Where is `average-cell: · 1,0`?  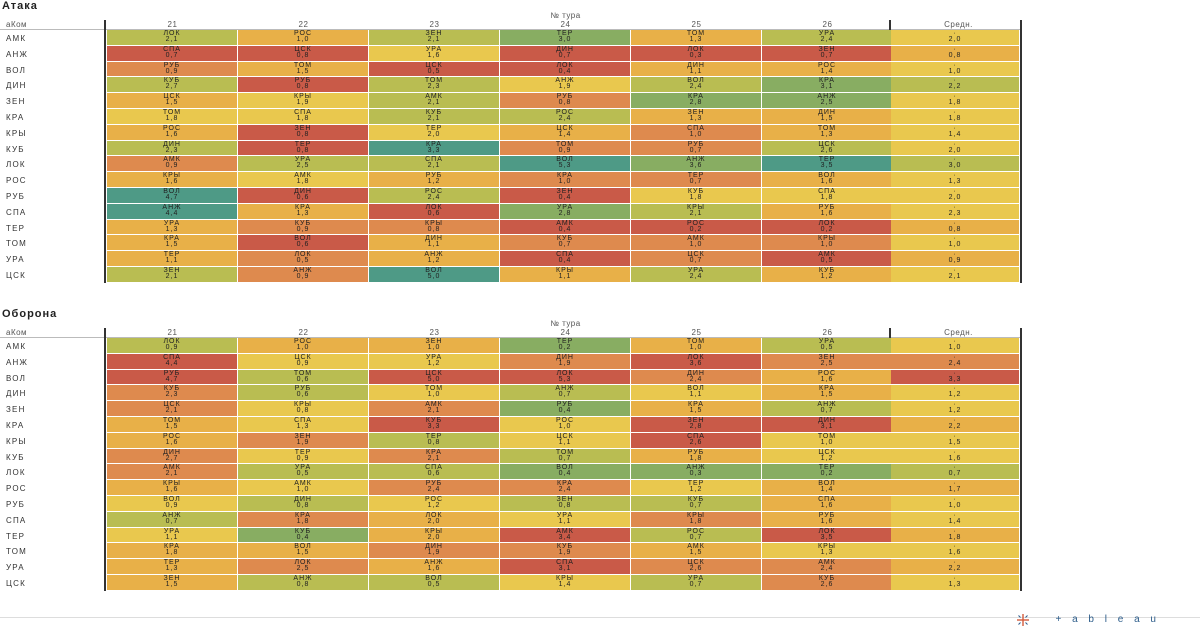
average-cell: · 1,0 is located at coordinates (955, 346).